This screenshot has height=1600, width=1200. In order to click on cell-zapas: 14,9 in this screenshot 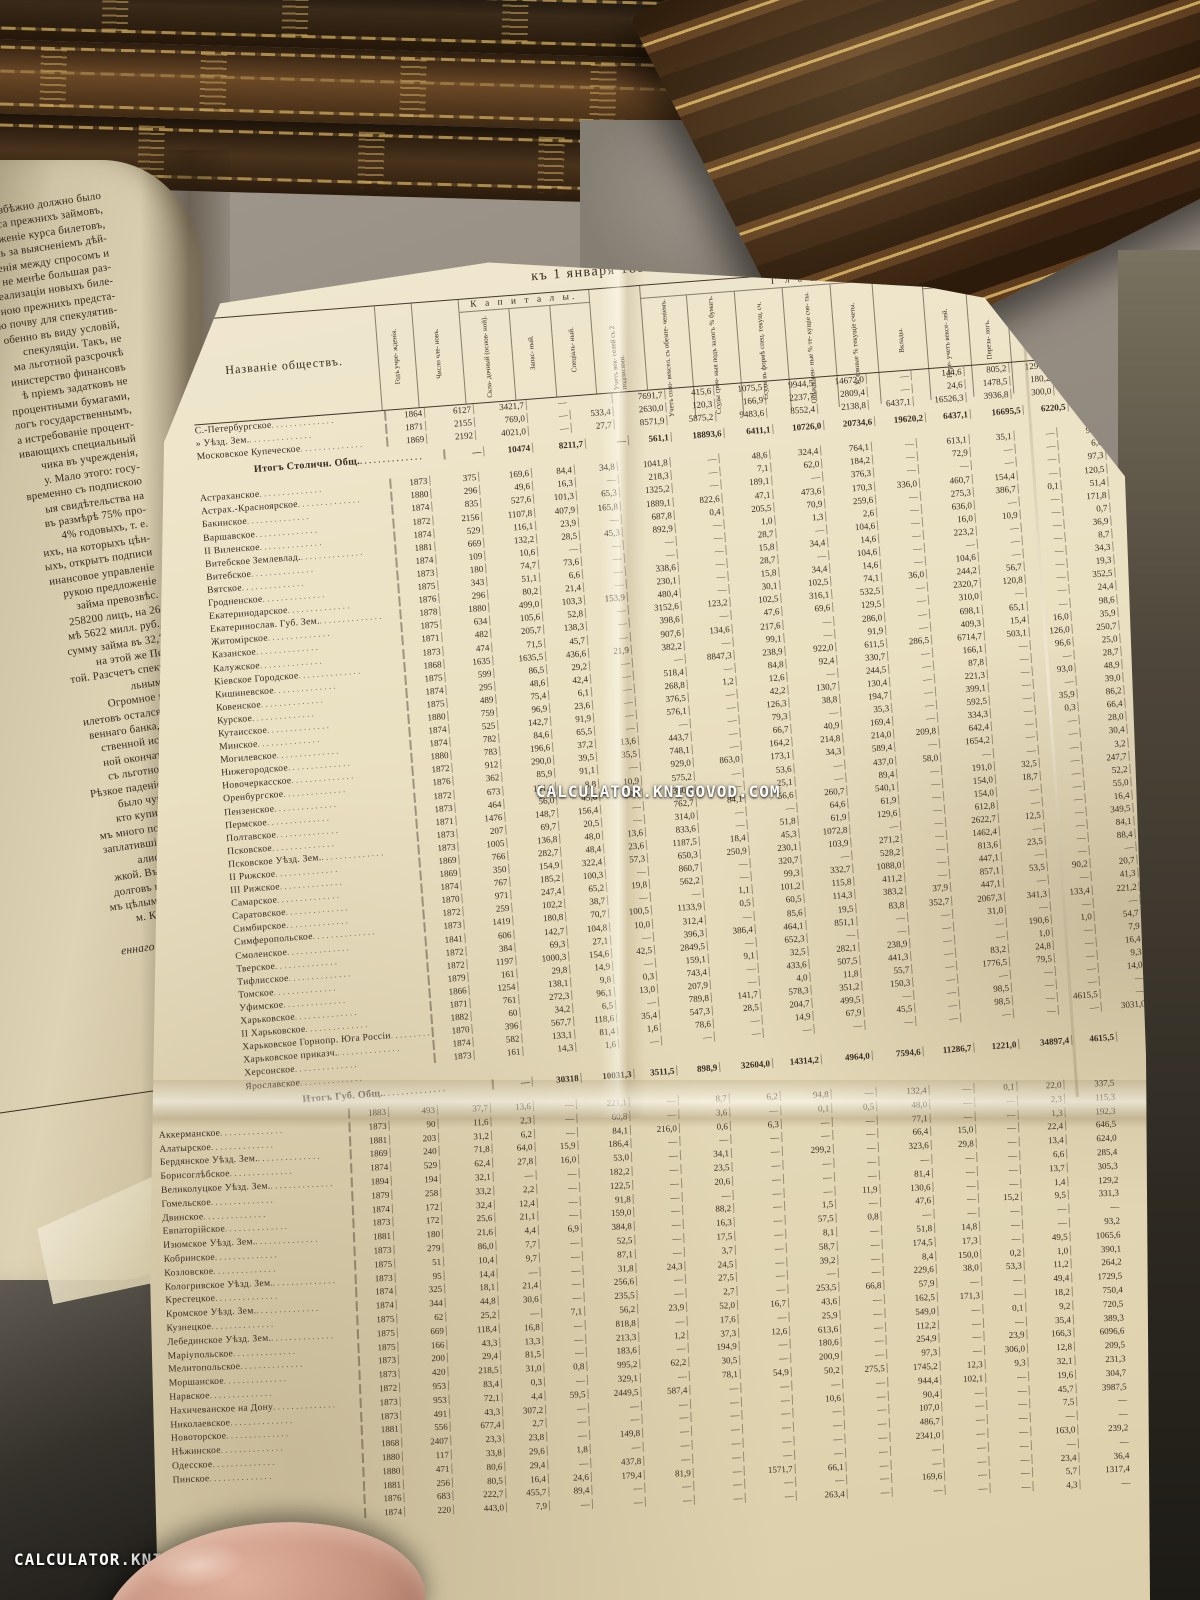, I will do `click(590, 967)`.